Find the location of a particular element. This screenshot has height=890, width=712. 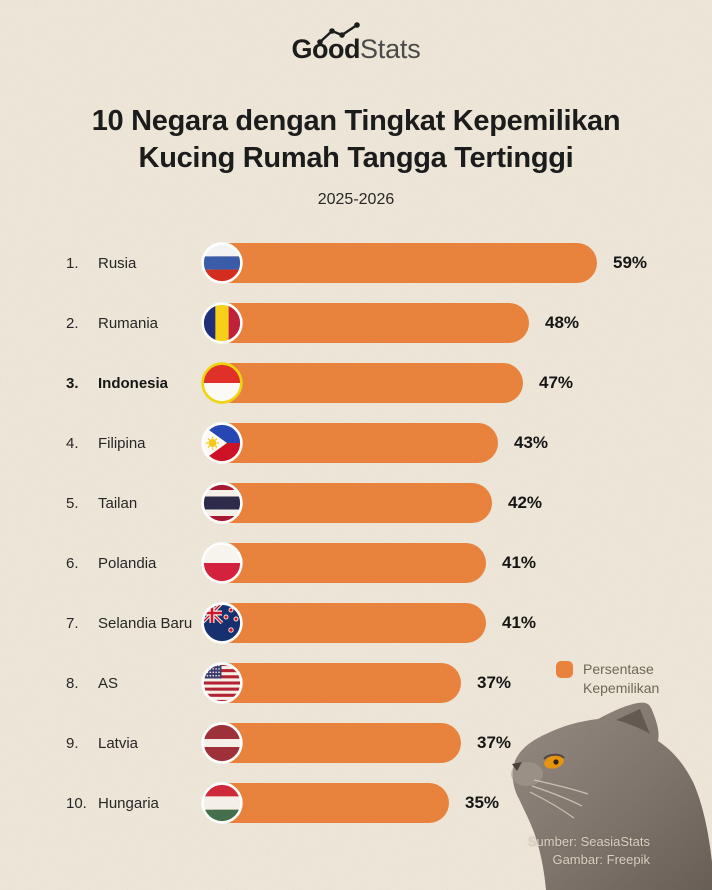

flag-romania-icon is located at coordinates (222, 323).